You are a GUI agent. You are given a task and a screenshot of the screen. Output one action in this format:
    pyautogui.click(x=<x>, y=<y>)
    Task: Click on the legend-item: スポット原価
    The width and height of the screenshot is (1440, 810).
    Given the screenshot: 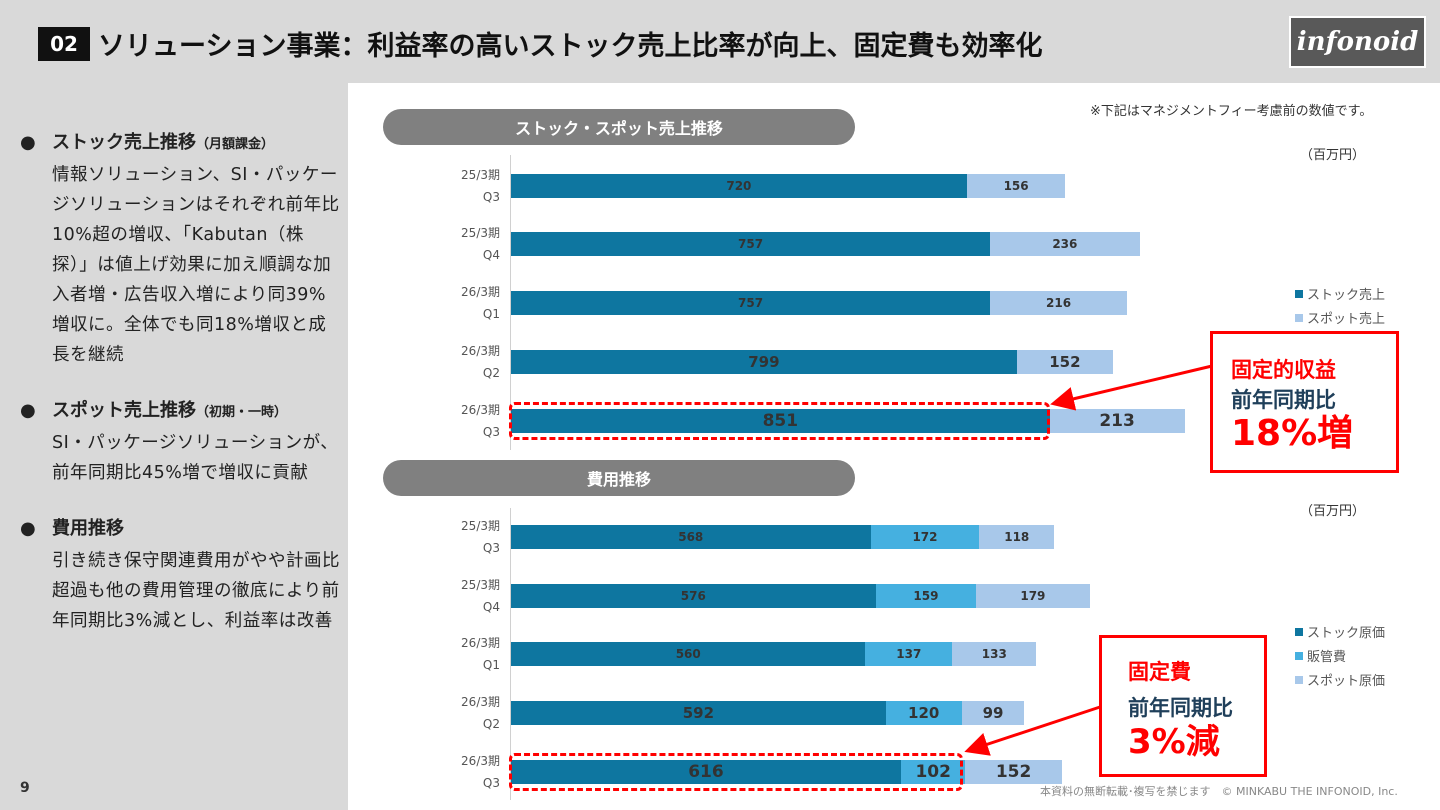 What is the action you would take?
    pyautogui.click(x=1340, y=679)
    